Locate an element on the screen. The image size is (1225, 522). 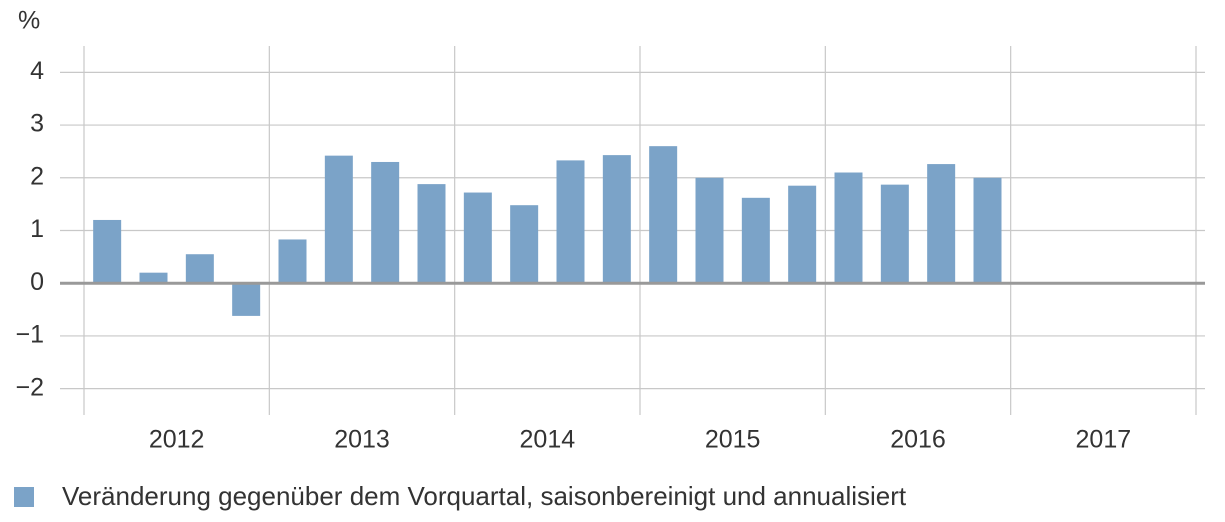
y-axis-label: % is located at coordinates (29, 21).